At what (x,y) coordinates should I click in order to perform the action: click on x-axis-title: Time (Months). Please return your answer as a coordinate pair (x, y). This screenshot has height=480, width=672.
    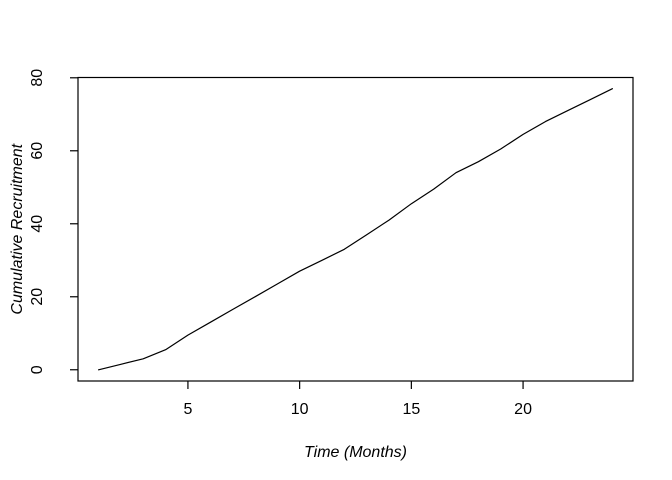
    Looking at the image, I should click on (355, 452).